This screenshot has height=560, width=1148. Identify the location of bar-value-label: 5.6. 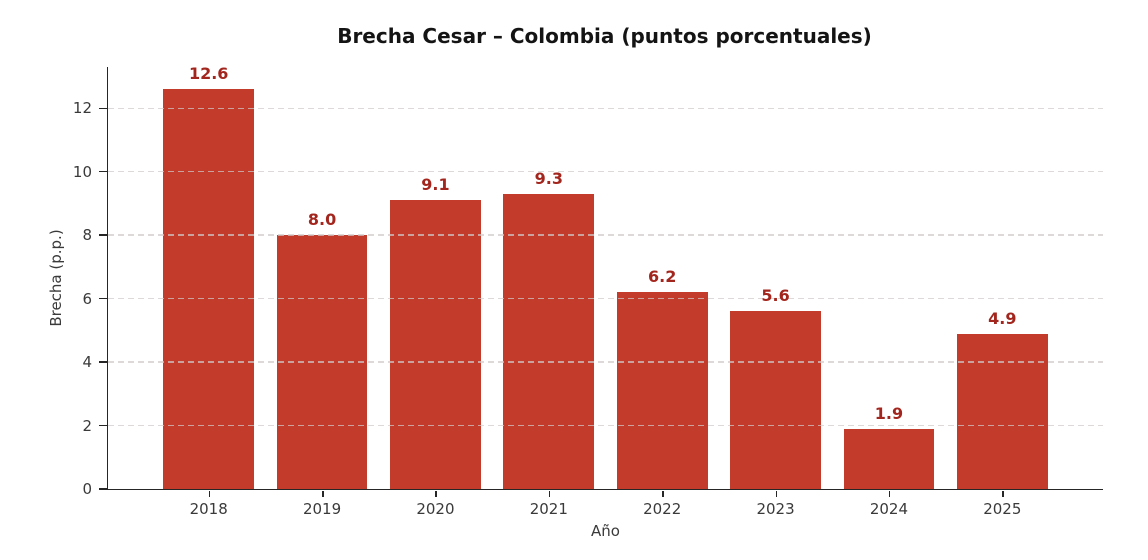
(775, 296).